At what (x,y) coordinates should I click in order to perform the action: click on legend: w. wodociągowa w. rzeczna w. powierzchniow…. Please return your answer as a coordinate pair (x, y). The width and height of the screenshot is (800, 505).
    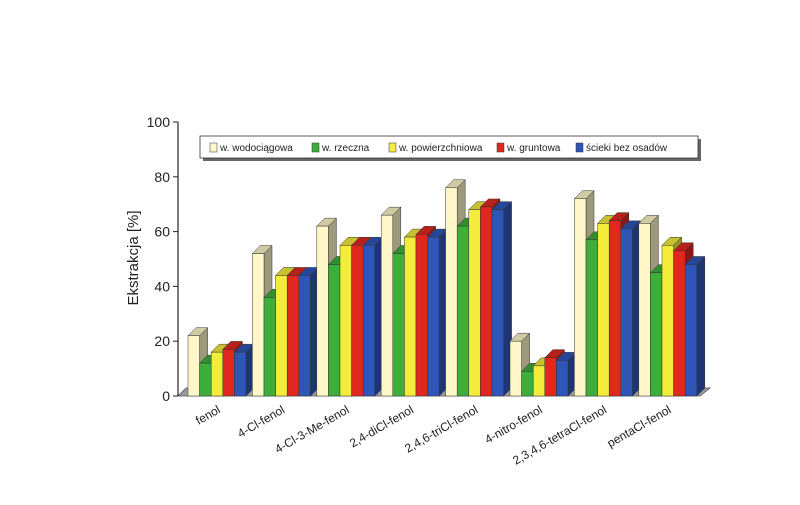
    Looking at the image, I should click on (450, 148).